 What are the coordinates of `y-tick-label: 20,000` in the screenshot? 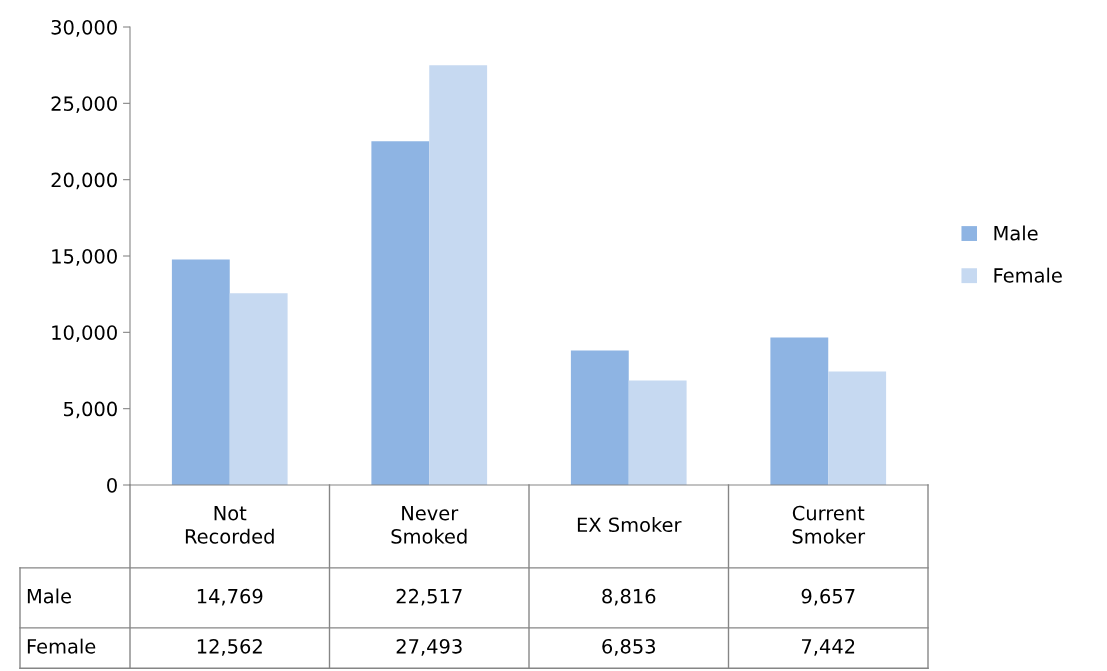 It's located at (84, 181).